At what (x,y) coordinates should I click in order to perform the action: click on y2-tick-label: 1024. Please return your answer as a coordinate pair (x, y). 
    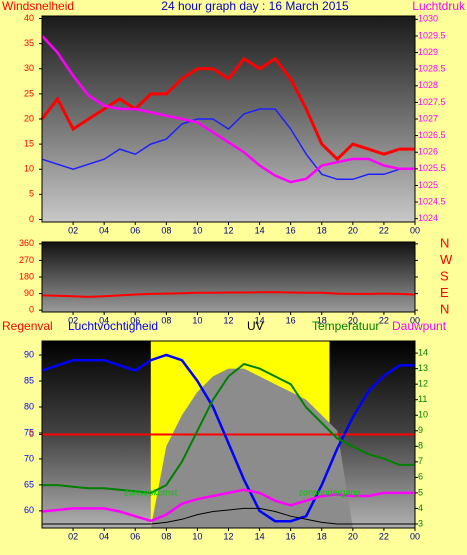
    Looking at the image, I should click on (428, 218).